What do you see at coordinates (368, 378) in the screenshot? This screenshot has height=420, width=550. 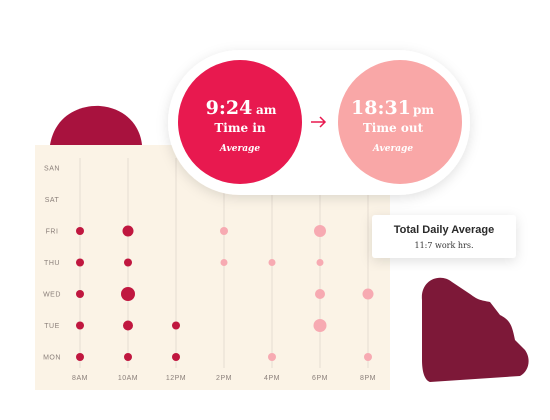 I see `x-tick-label: 8PM` at bounding box center [368, 378].